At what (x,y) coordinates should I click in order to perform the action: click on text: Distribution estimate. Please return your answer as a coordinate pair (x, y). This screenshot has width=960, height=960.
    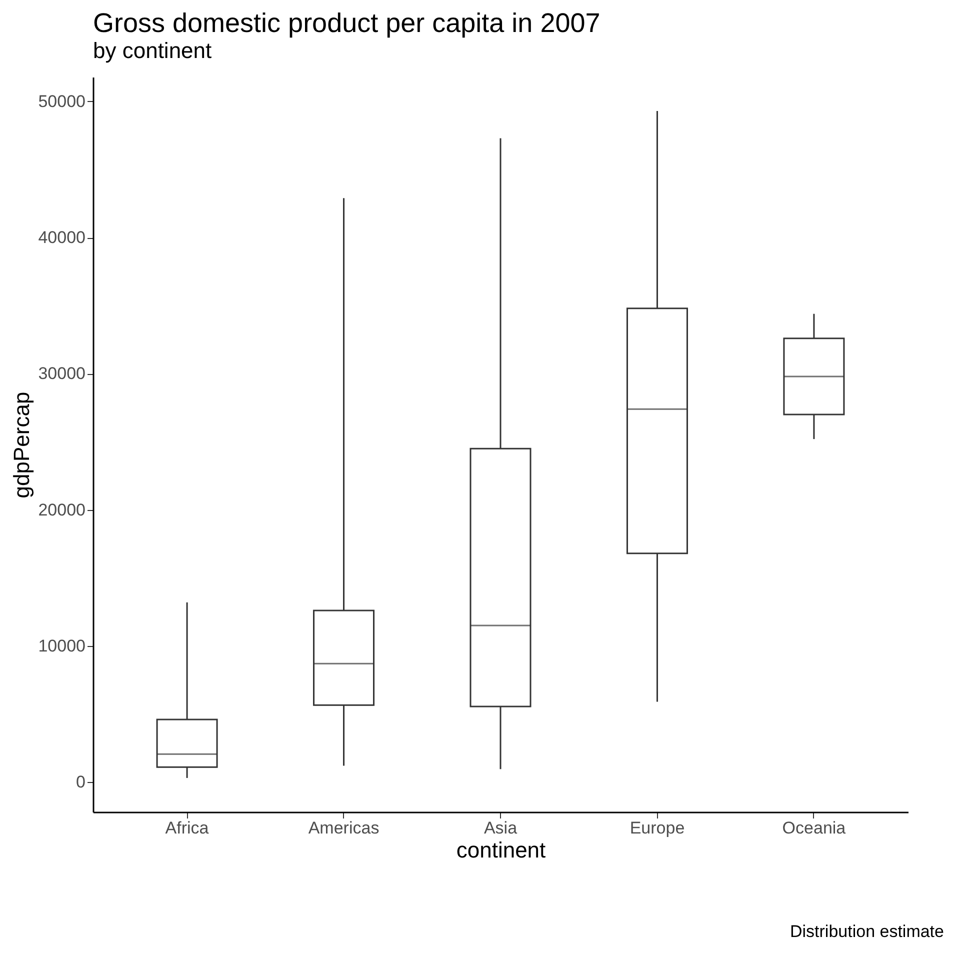
    Looking at the image, I should click on (867, 932).